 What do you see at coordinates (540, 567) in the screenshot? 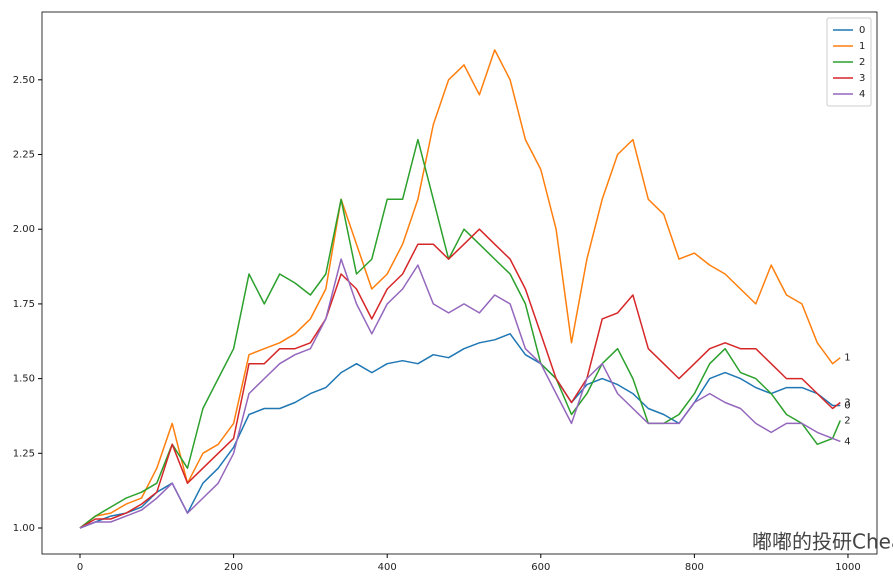
I see `x-tick-label: 600` at bounding box center [540, 567].